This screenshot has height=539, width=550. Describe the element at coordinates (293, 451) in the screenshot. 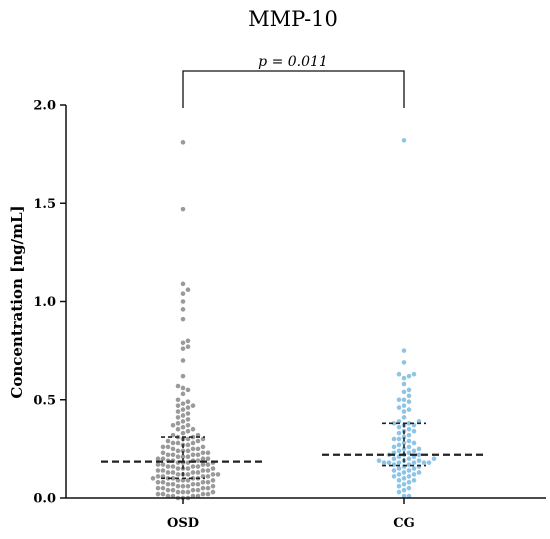

I see `median-iqr-layer` at that location.